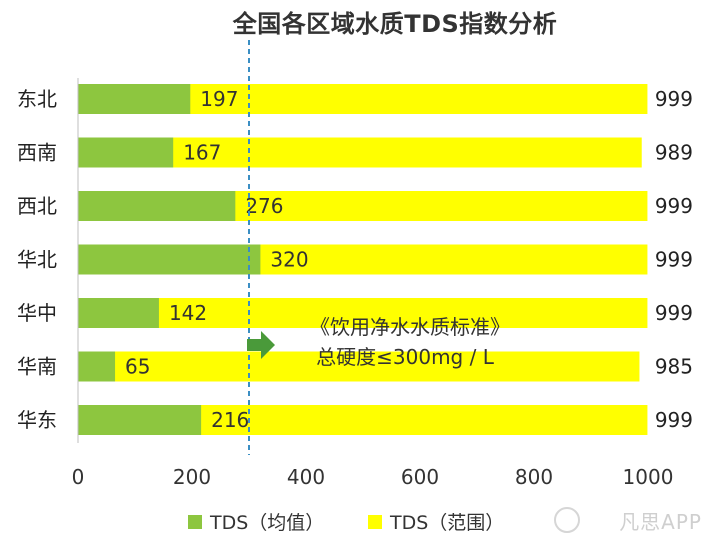 Image resolution: width=710 pixels, height=541 pixels. I want to click on legend-item-range: TDS（范围）, so click(436, 521).